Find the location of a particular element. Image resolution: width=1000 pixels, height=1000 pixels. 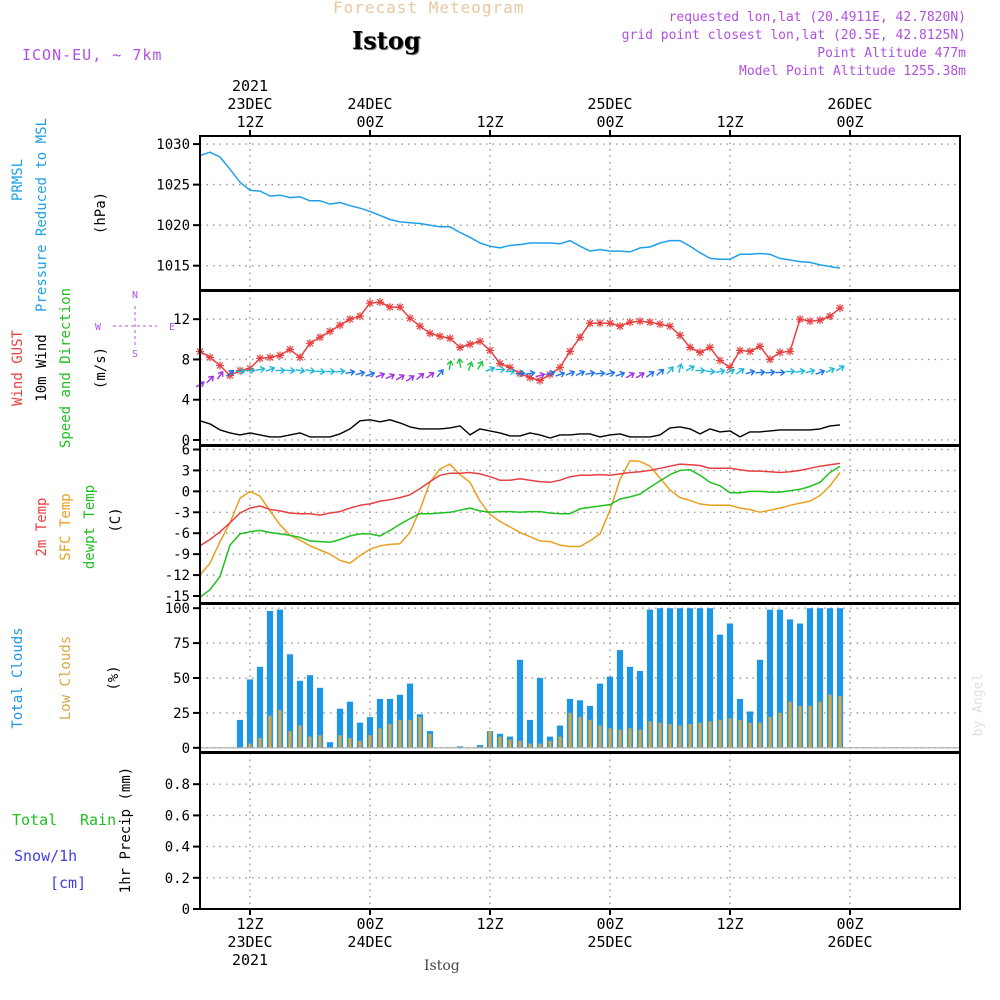

model-label: ICON-EU, ~ 7km is located at coordinates (92, 55).